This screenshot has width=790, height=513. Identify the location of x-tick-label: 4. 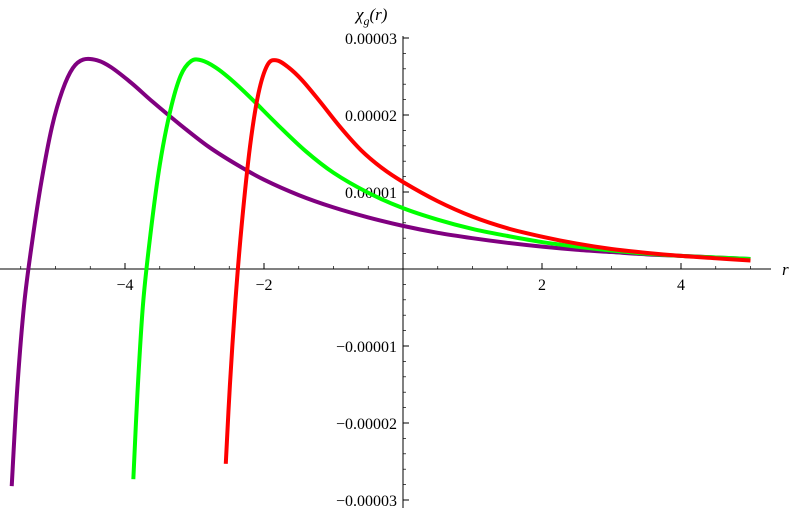
(681, 285).